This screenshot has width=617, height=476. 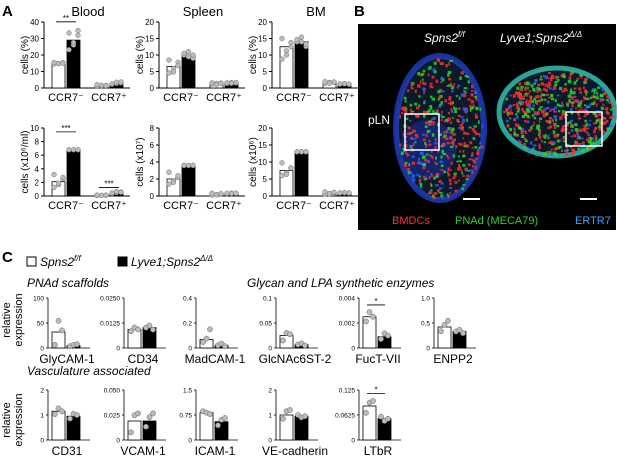 What do you see at coordinates (556, 112) in the screenshot?
I see `lymph-node-ko` at bounding box center [556, 112].